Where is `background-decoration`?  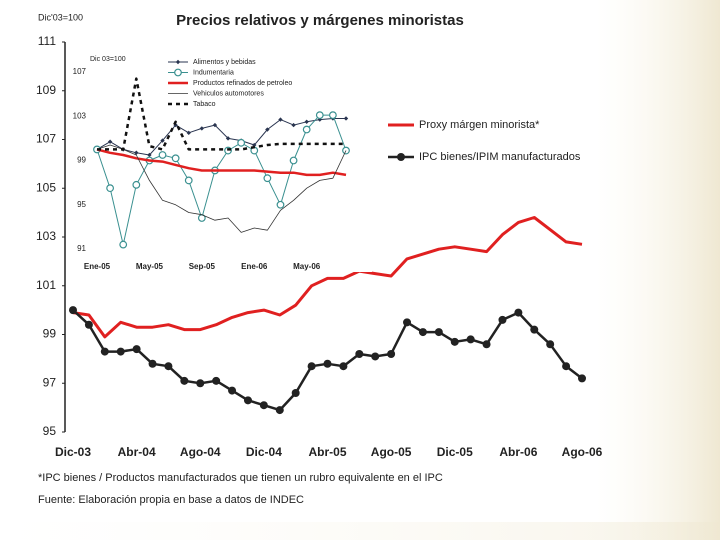
background-decoration is located at coordinates (360, 531).